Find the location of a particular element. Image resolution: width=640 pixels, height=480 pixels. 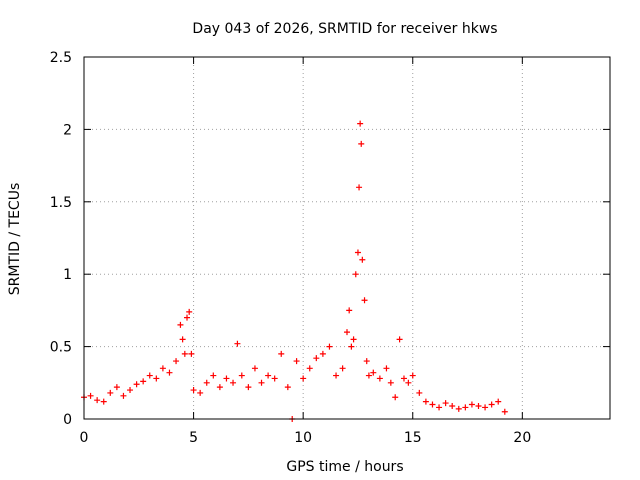

x-tick-label: 20 is located at coordinates (522, 438).